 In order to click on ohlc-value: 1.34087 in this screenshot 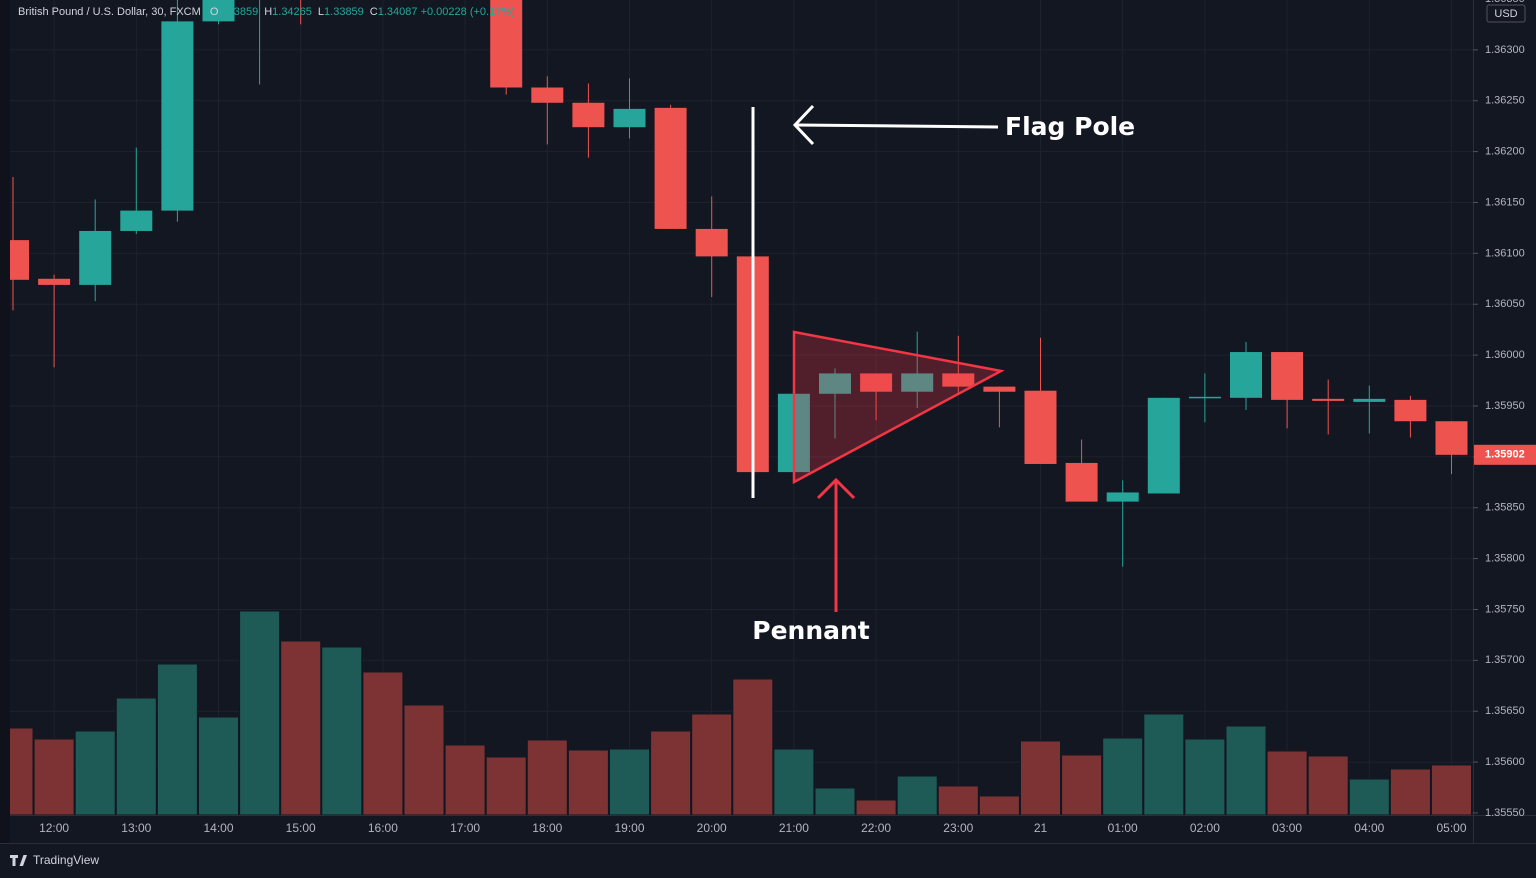, I will do `click(397, 12)`.